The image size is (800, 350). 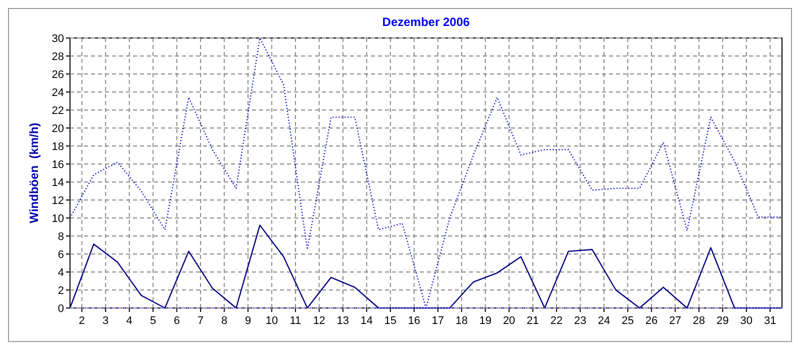 What do you see at coordinates (580, 321) in the screenshot?
I see `x-tick-label: 23` at bounding box center [580, 321].